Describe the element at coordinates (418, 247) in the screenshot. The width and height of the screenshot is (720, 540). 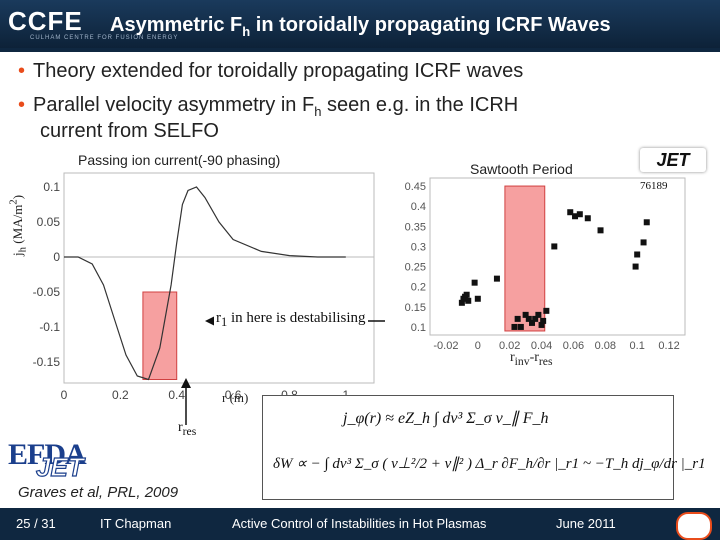
I see `right-plot-ytick: 0.3` at that location.